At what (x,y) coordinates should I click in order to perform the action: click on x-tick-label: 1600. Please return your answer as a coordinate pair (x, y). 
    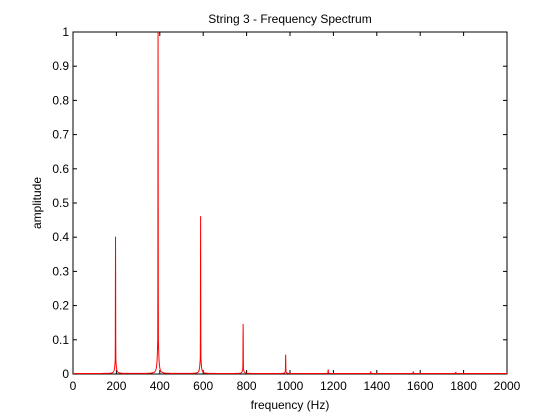
    Looking at the image, I should click on (420, 386).